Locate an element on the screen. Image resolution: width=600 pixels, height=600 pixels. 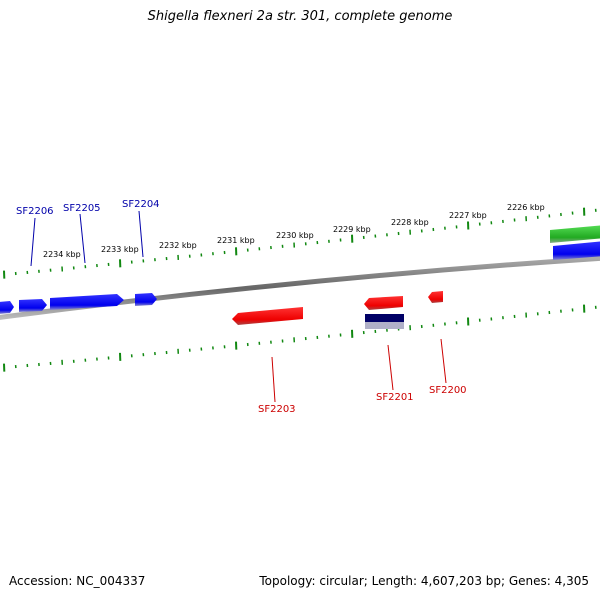
gene-label-sf2206: SF2206 is located at coordinates (35, 211).